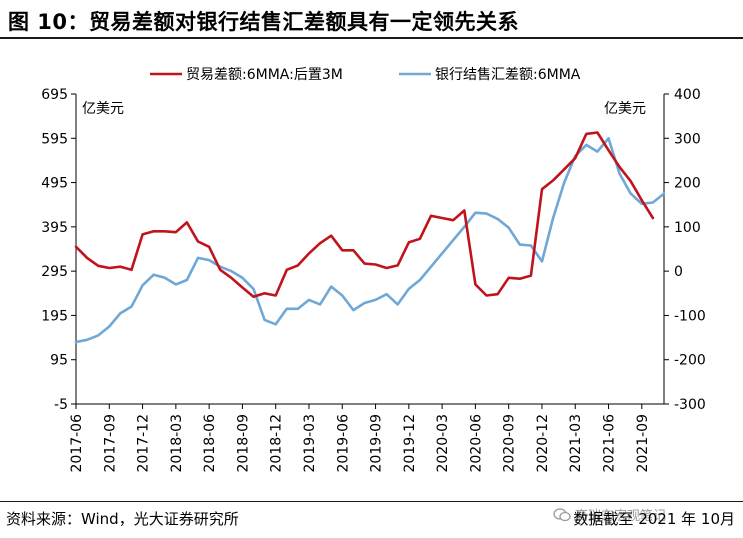  What do you see at coordinates (54, 139) in the screenshot?
I see `left-tick-label: 595` at bounding box center [54, 139].